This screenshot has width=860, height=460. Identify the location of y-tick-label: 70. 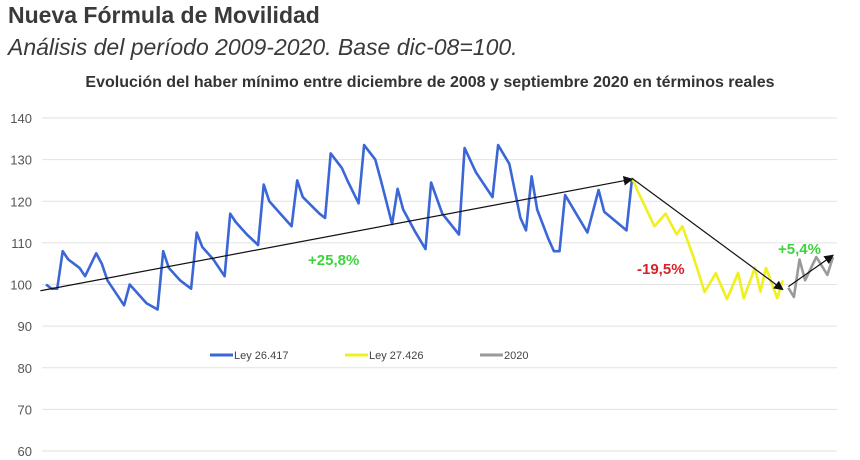
(25, 409).